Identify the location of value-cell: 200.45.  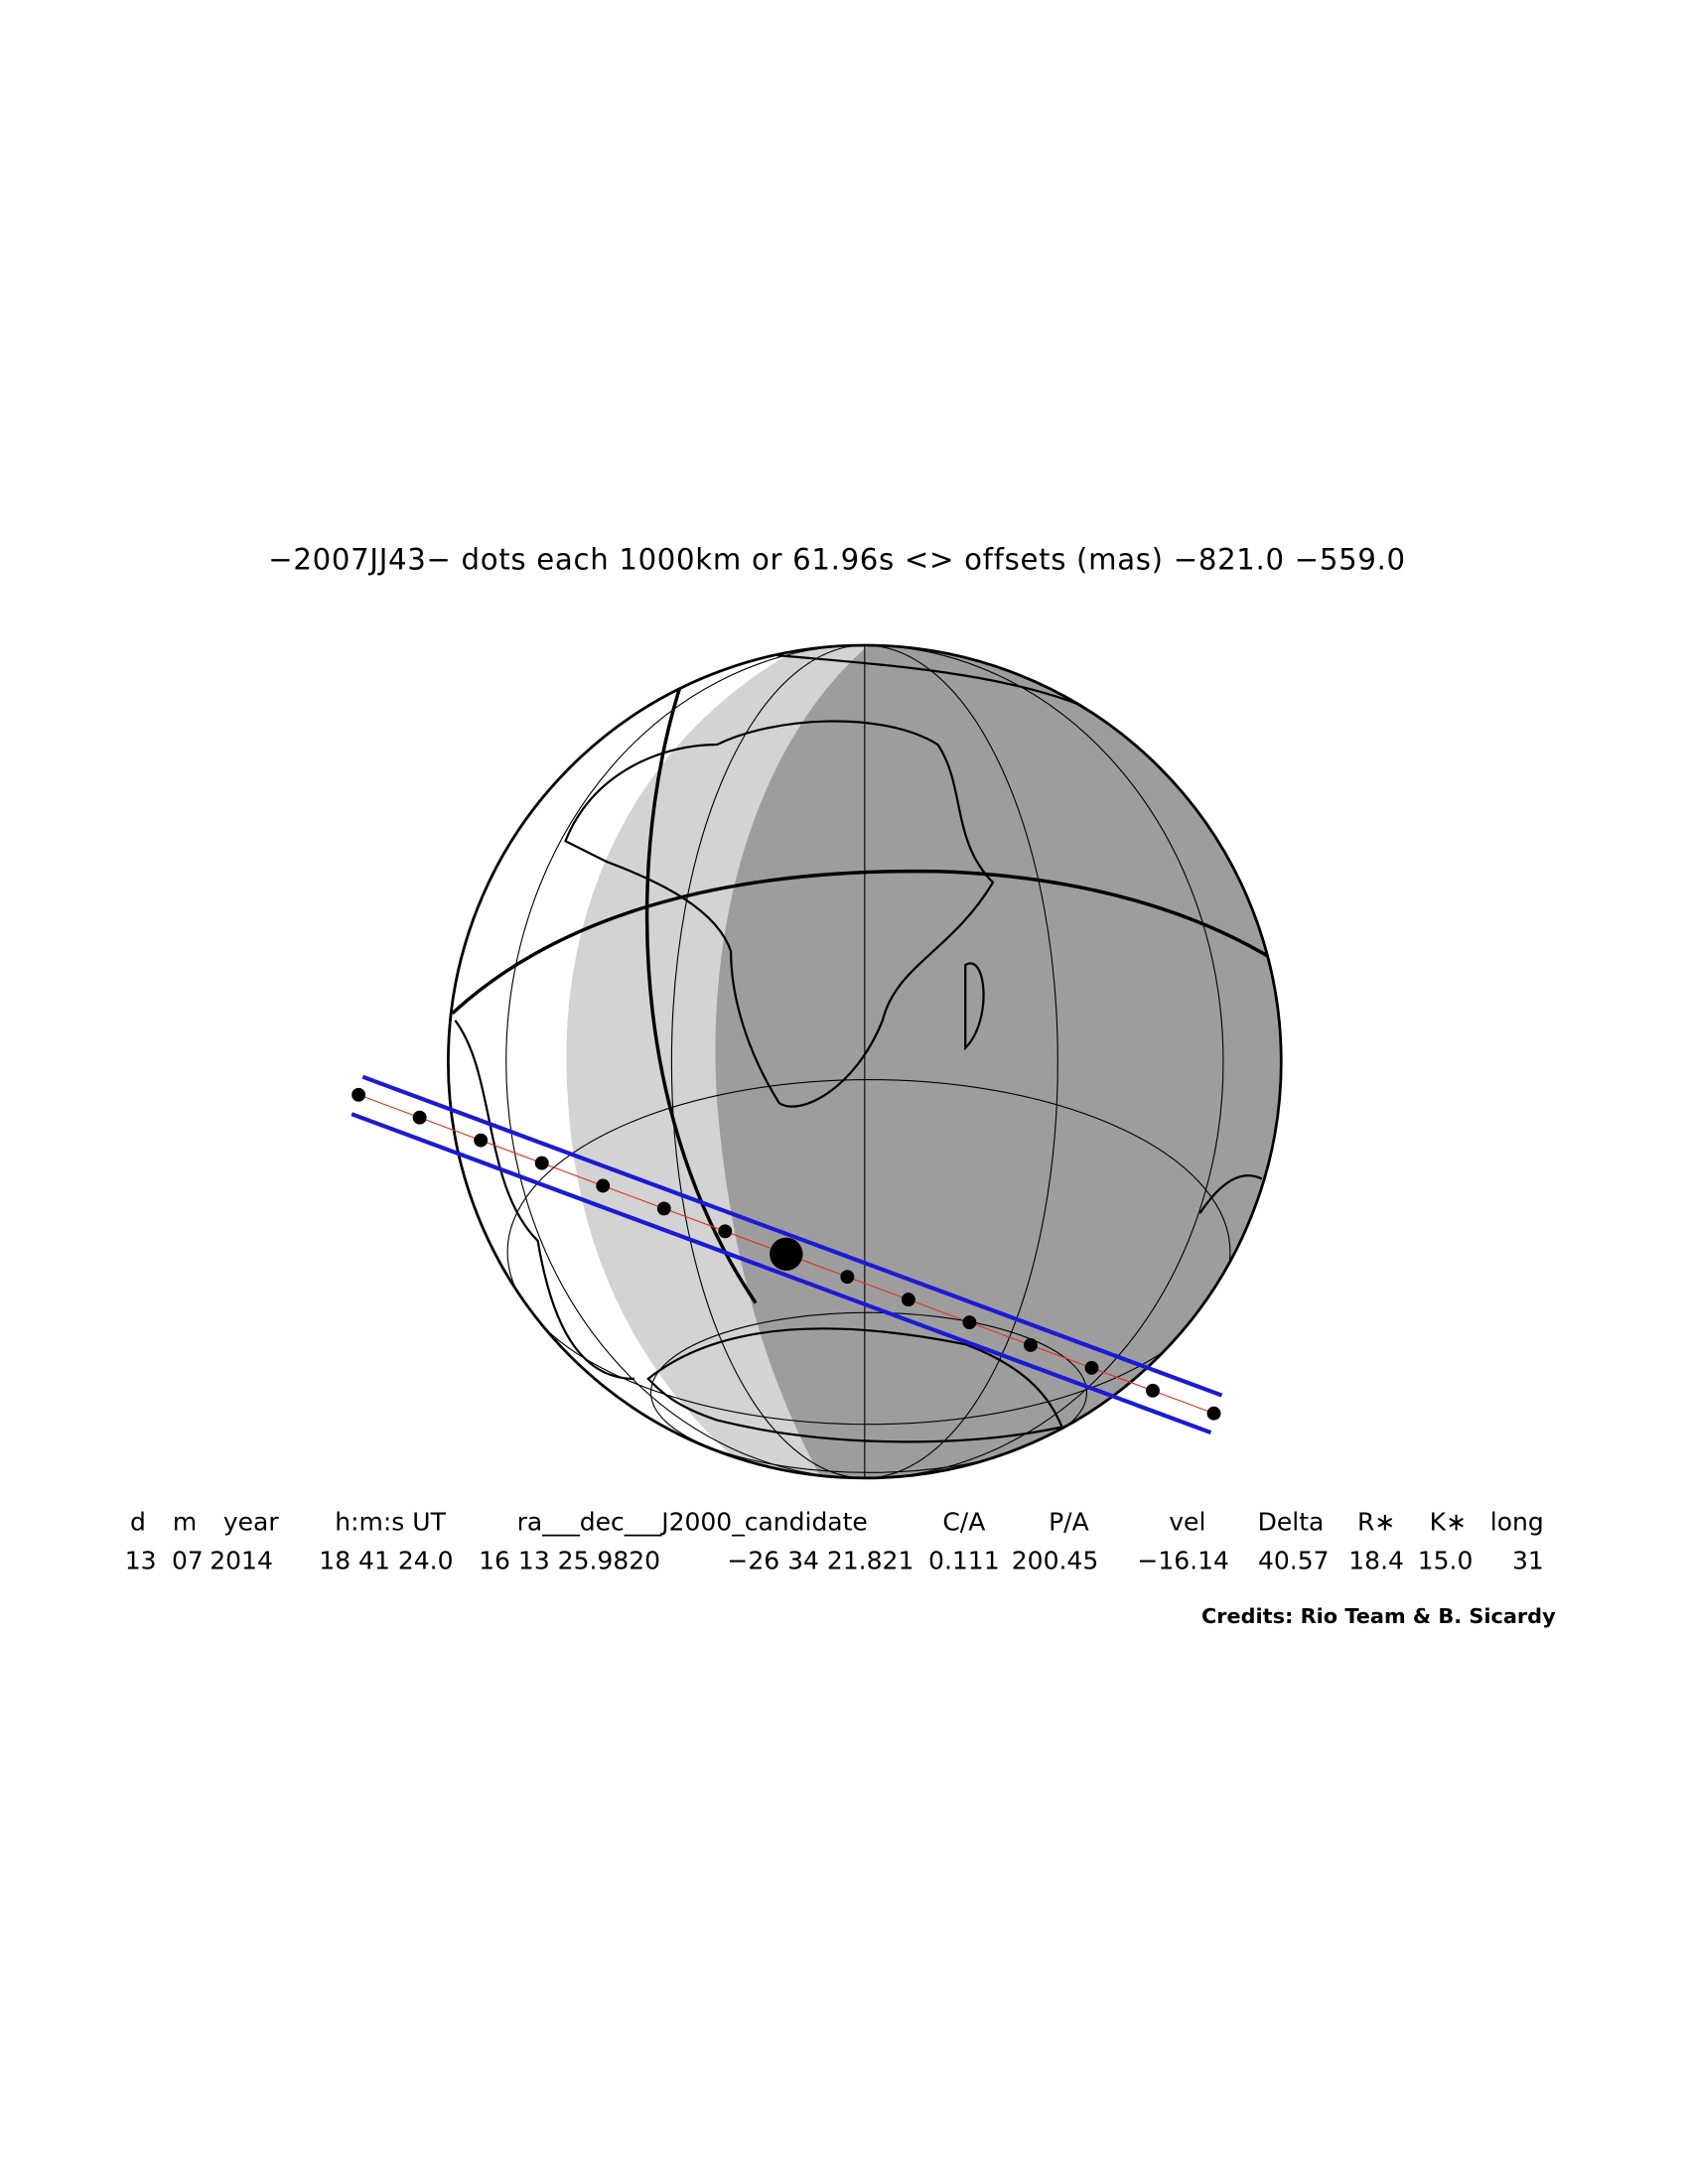
(1055, 1561).